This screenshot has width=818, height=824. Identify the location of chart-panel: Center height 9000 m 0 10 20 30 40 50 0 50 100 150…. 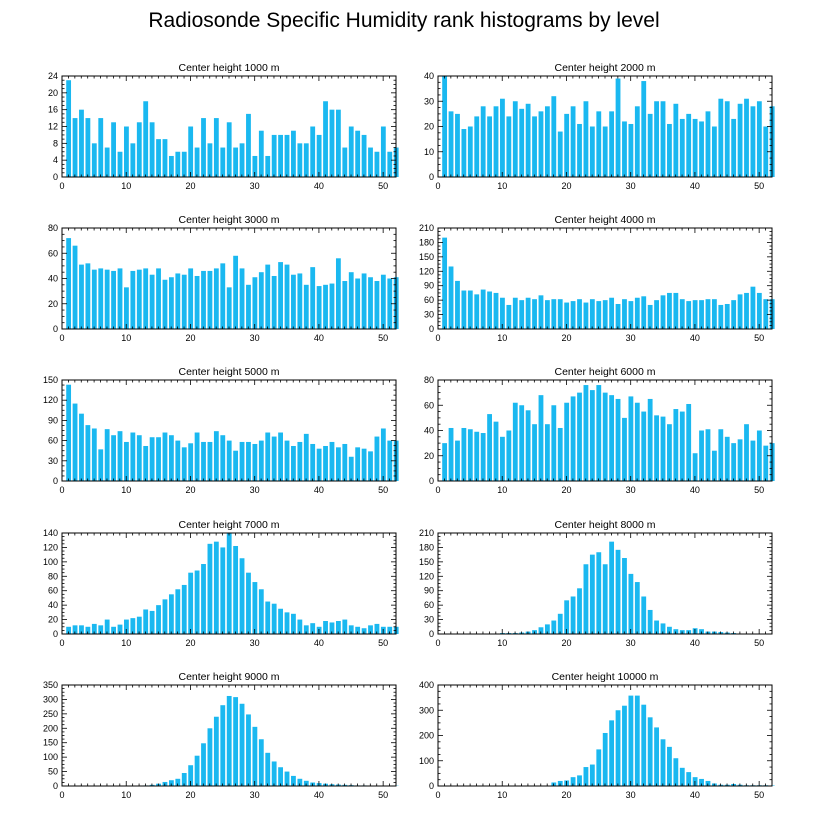
(221, 735).